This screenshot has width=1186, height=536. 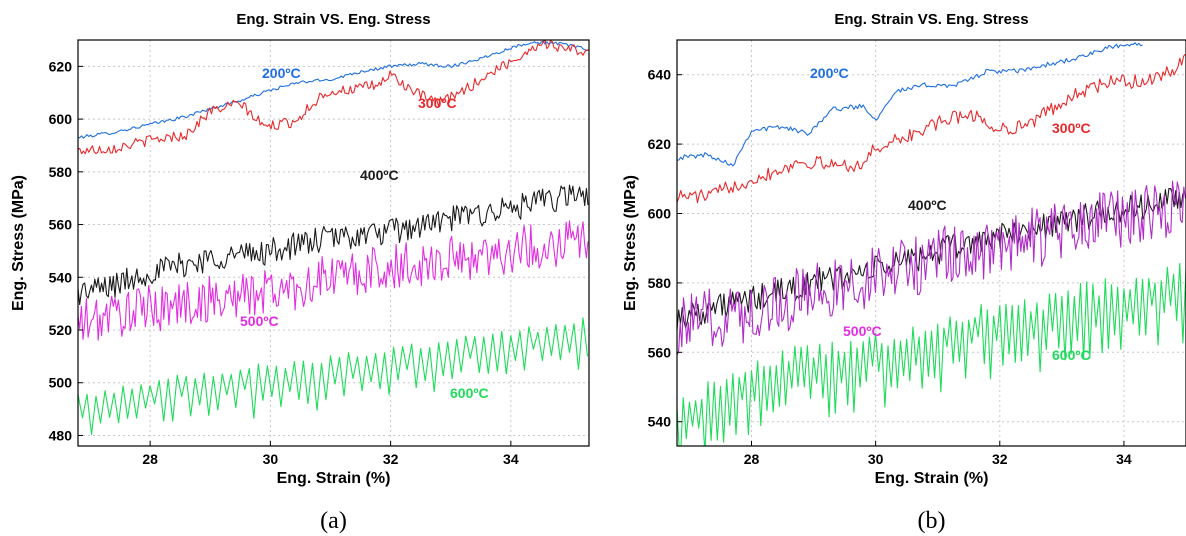 I want to click on panel-caption-a: (a), so click(x=333, y=521).